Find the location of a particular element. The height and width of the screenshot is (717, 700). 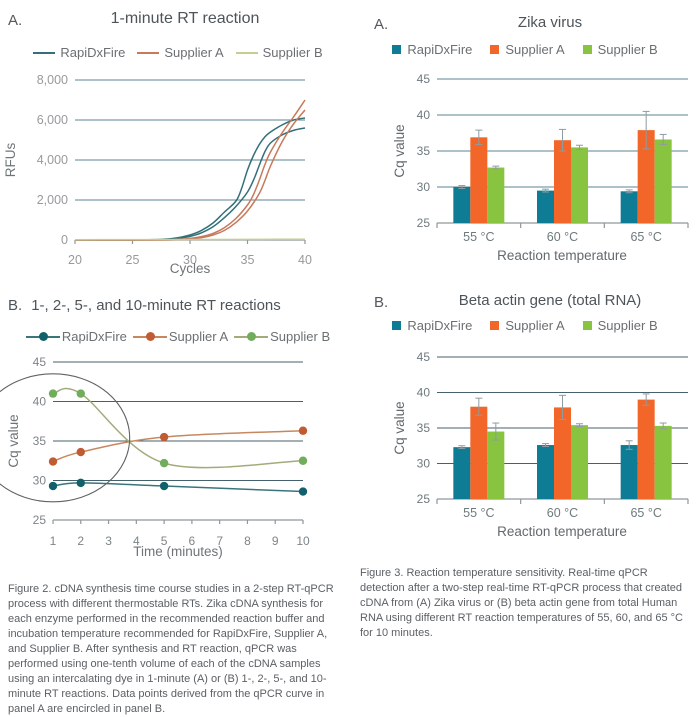

figure2-panel-b-title: 1-, 2-, 5-, and 10-minute RT reactions is located at coordinates (156, 305).